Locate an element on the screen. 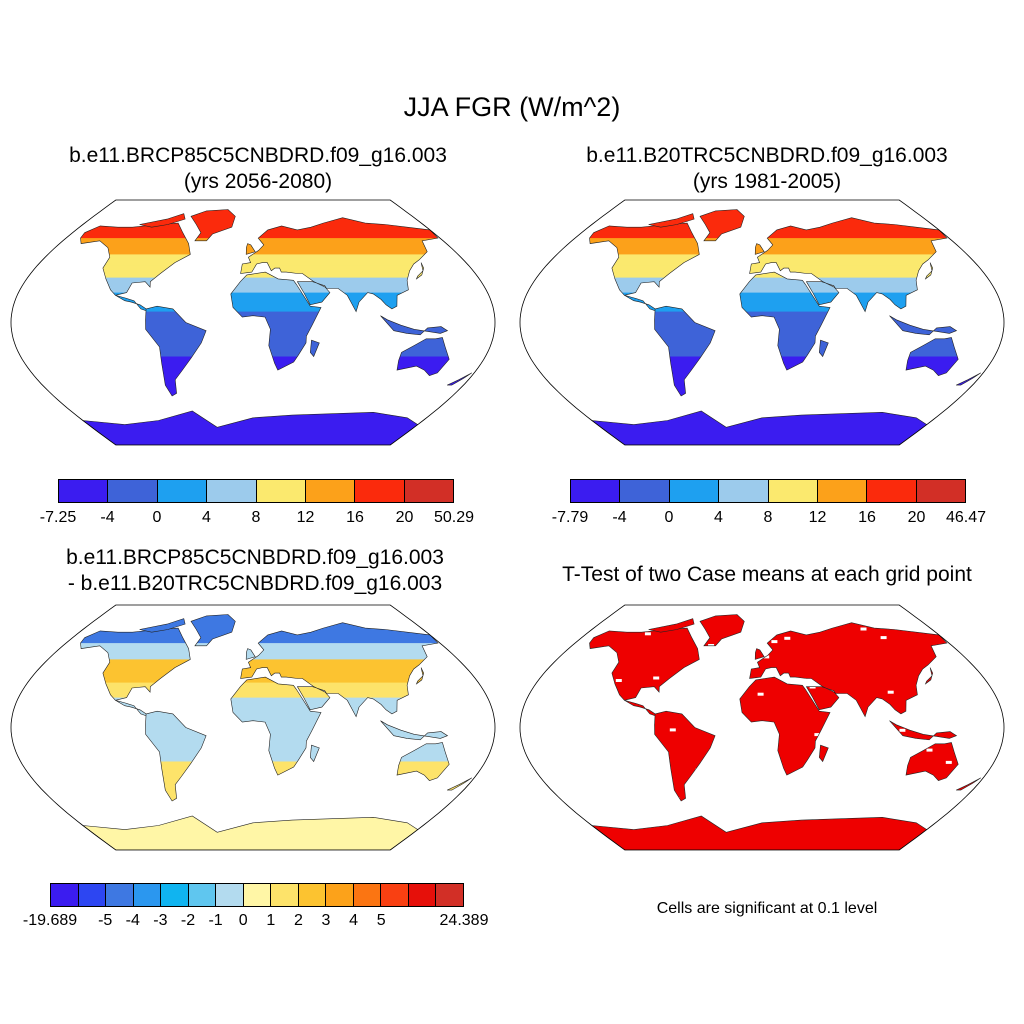 This screenshot has width=1024, height=1024. coastline-madagascar is located at coordinates (314, 753).